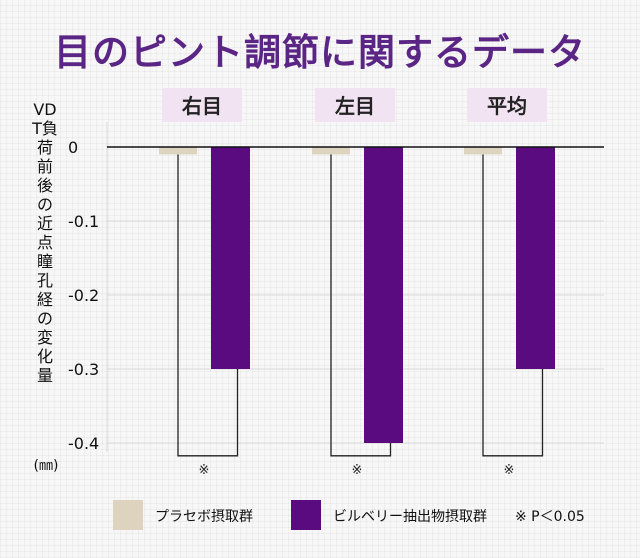  I want to click on page-title: 目のピント調節に関するデータ, so click(320, 52).